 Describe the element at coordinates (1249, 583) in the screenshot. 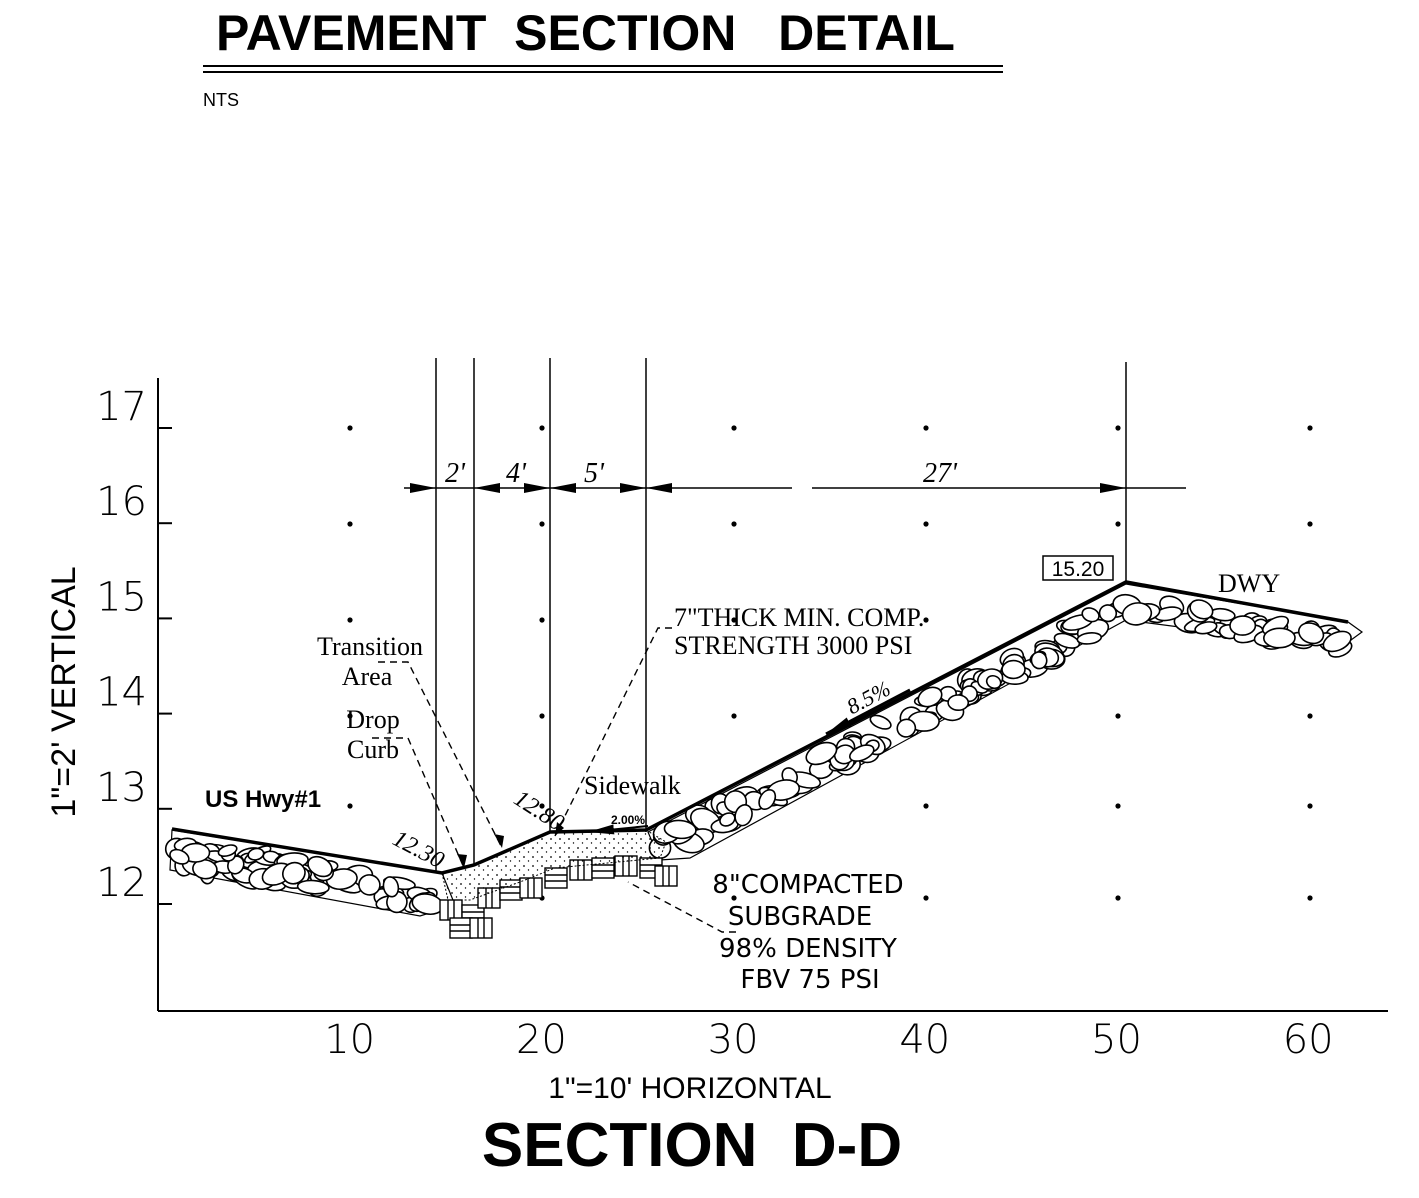

I see `driveway-label: DWY` at that location.